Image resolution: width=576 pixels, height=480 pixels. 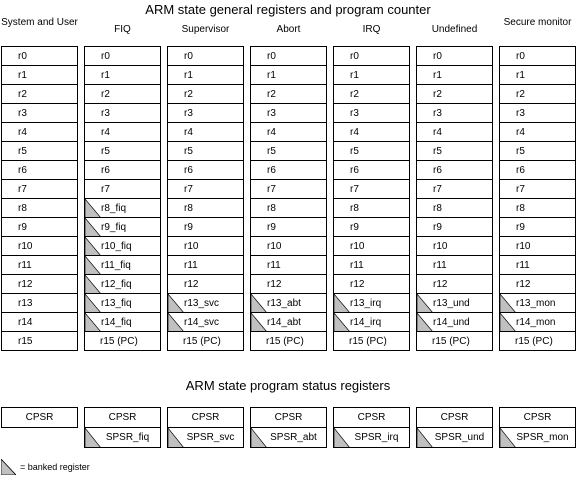 What do you see at coordinates (25, 322) in the screenshot?
I see `register-label: r14` at bounding box center [25, 322].